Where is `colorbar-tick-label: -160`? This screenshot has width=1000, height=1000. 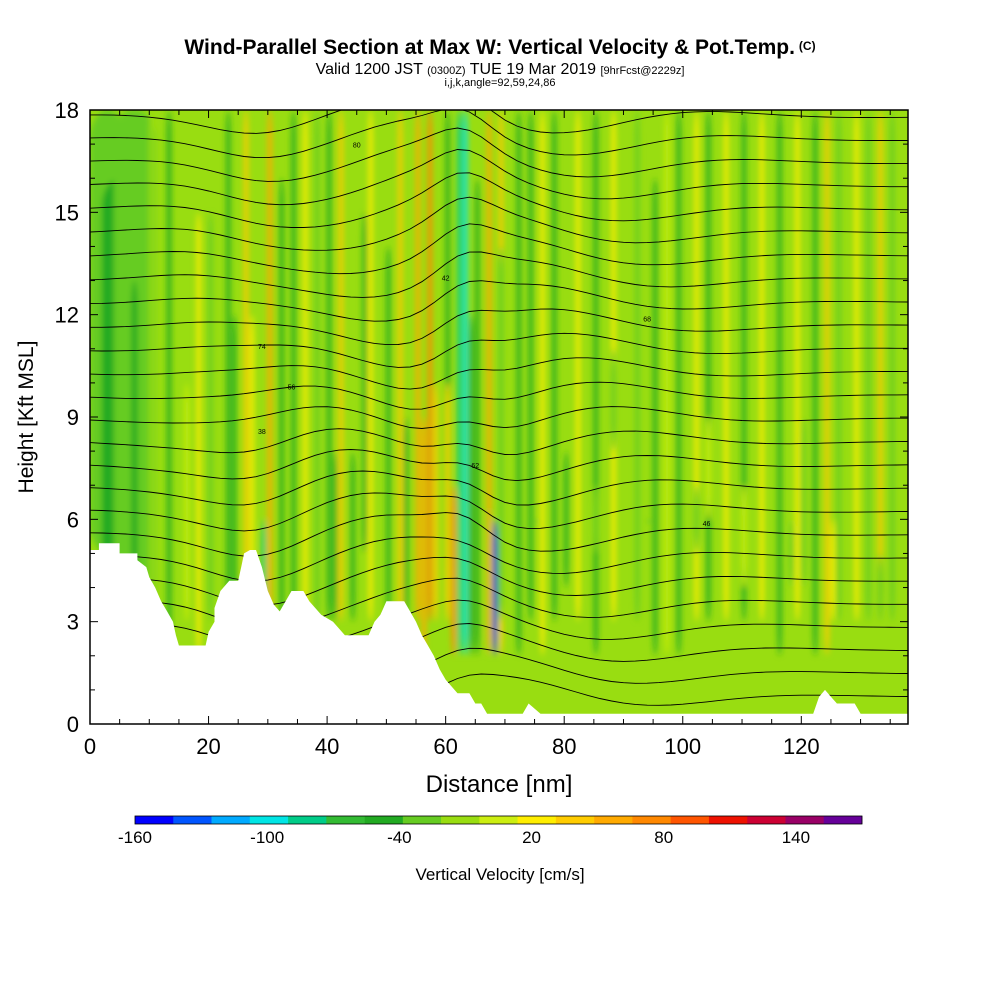
colorbar-tick-label: -160 is located at coordinates (135, 837).